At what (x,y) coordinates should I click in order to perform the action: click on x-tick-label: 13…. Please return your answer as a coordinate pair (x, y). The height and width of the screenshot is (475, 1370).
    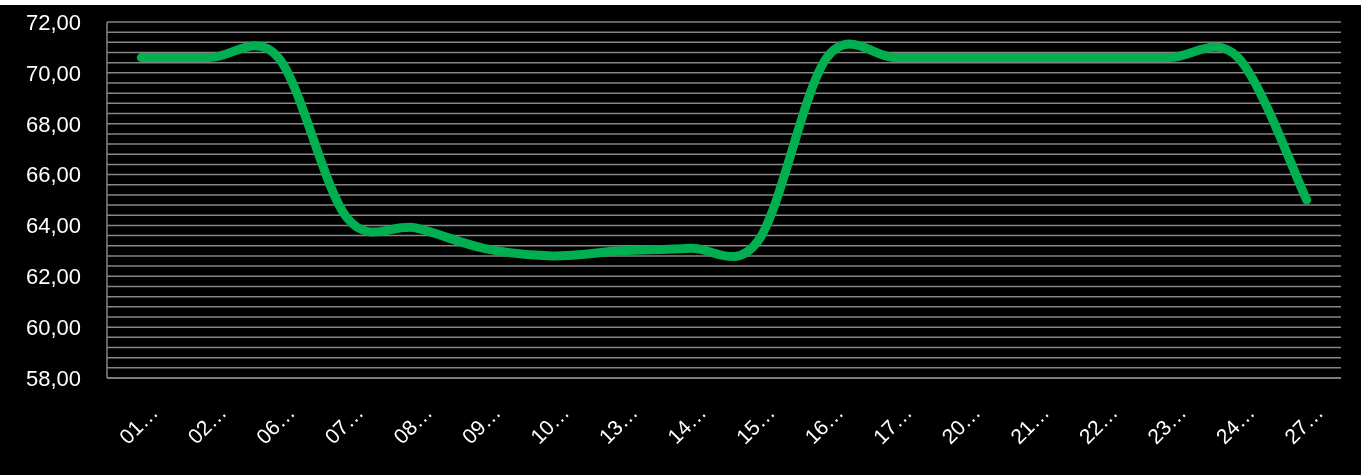
    Looking at the image, I should click on (618, 424).